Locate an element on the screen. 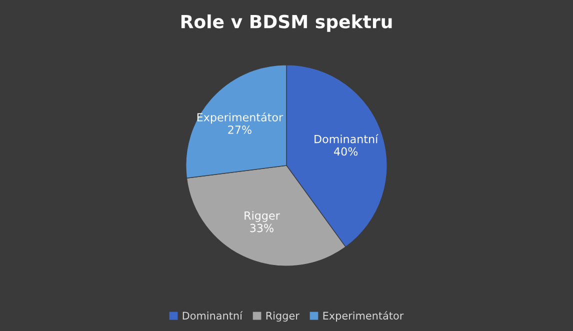 The image size is (573, 331). chart-title: Role v BDSM spektru is located at coordinates (286, 23).